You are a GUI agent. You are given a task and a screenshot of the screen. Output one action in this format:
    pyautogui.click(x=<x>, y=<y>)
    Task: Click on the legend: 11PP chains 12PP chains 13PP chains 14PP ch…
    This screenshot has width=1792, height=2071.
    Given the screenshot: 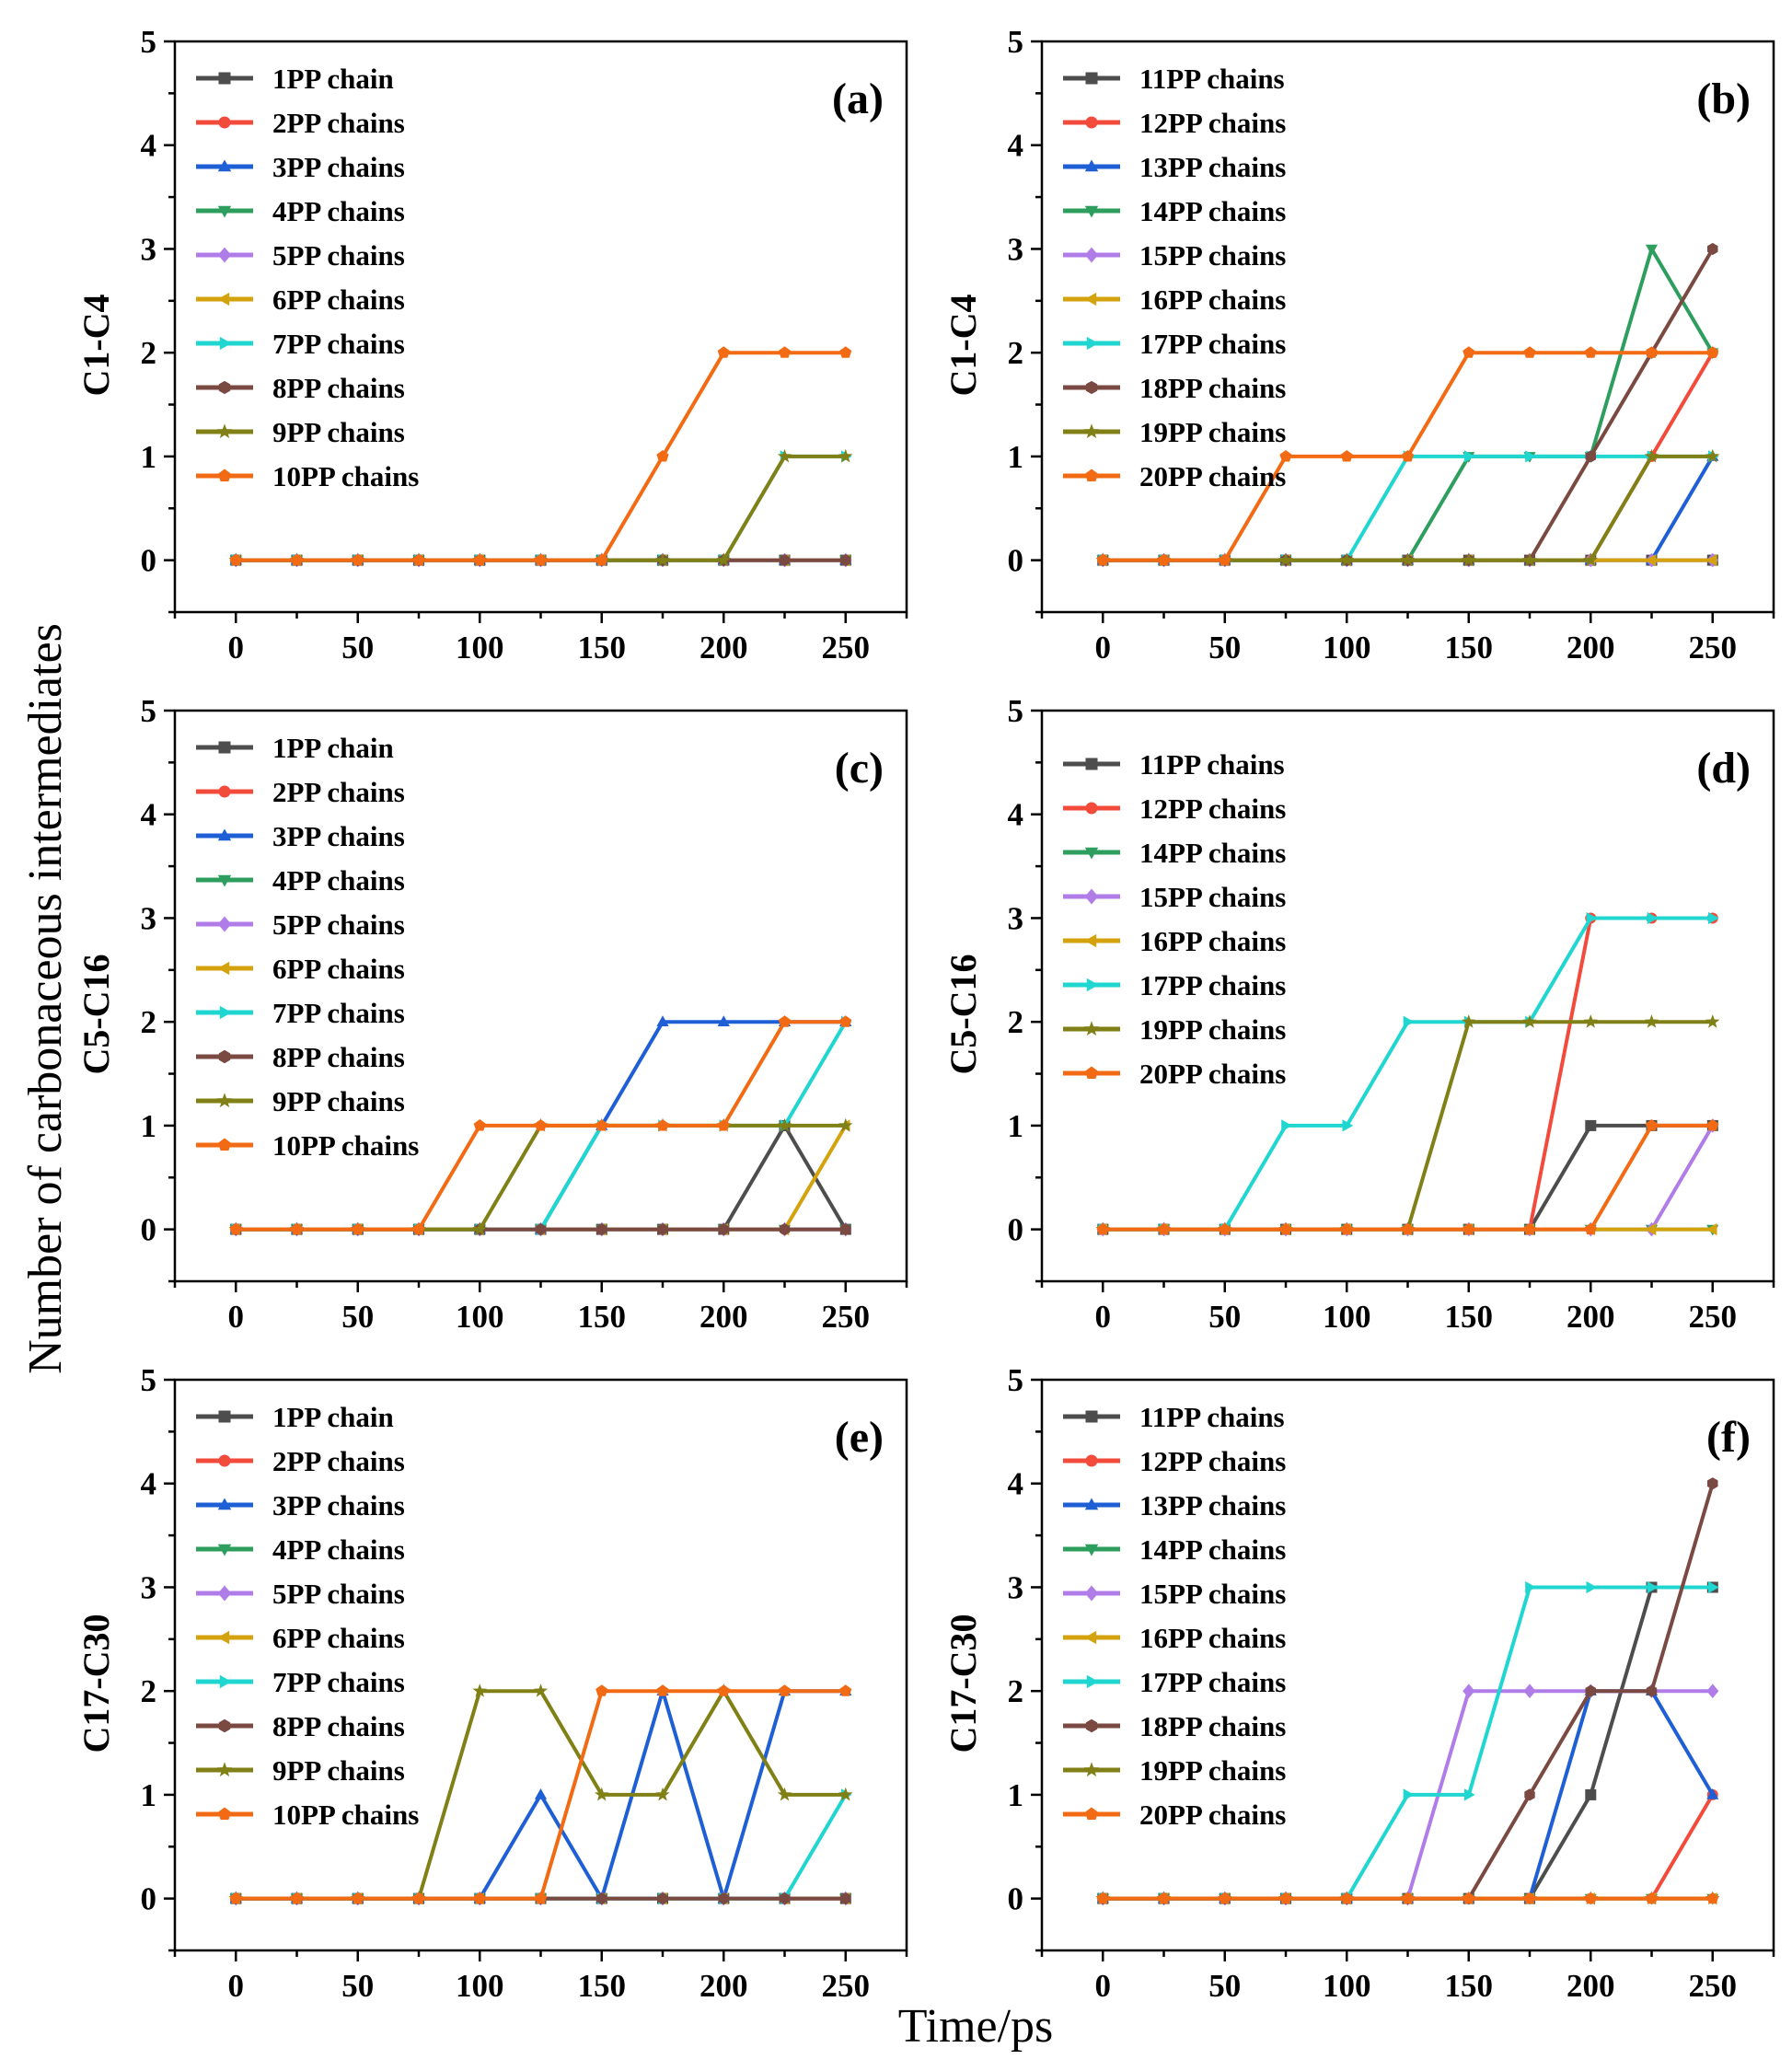 What is the action you would take?
    pyautogui.click(x=1174, y=1616)
    